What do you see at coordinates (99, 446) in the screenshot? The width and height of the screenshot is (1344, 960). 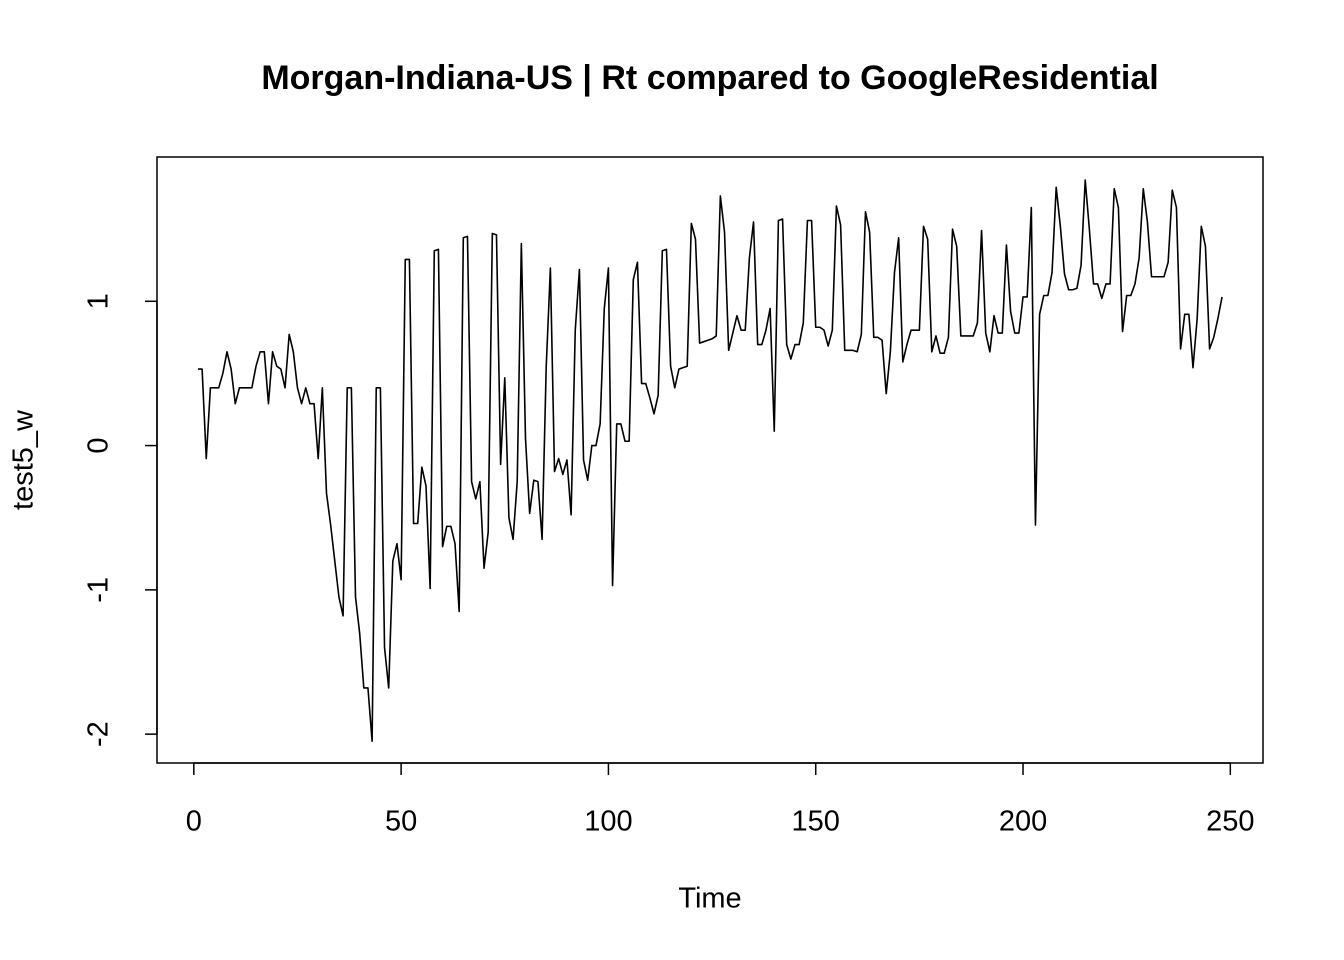 I see `y-tick-label: 0` at bounding box center [99, 446].